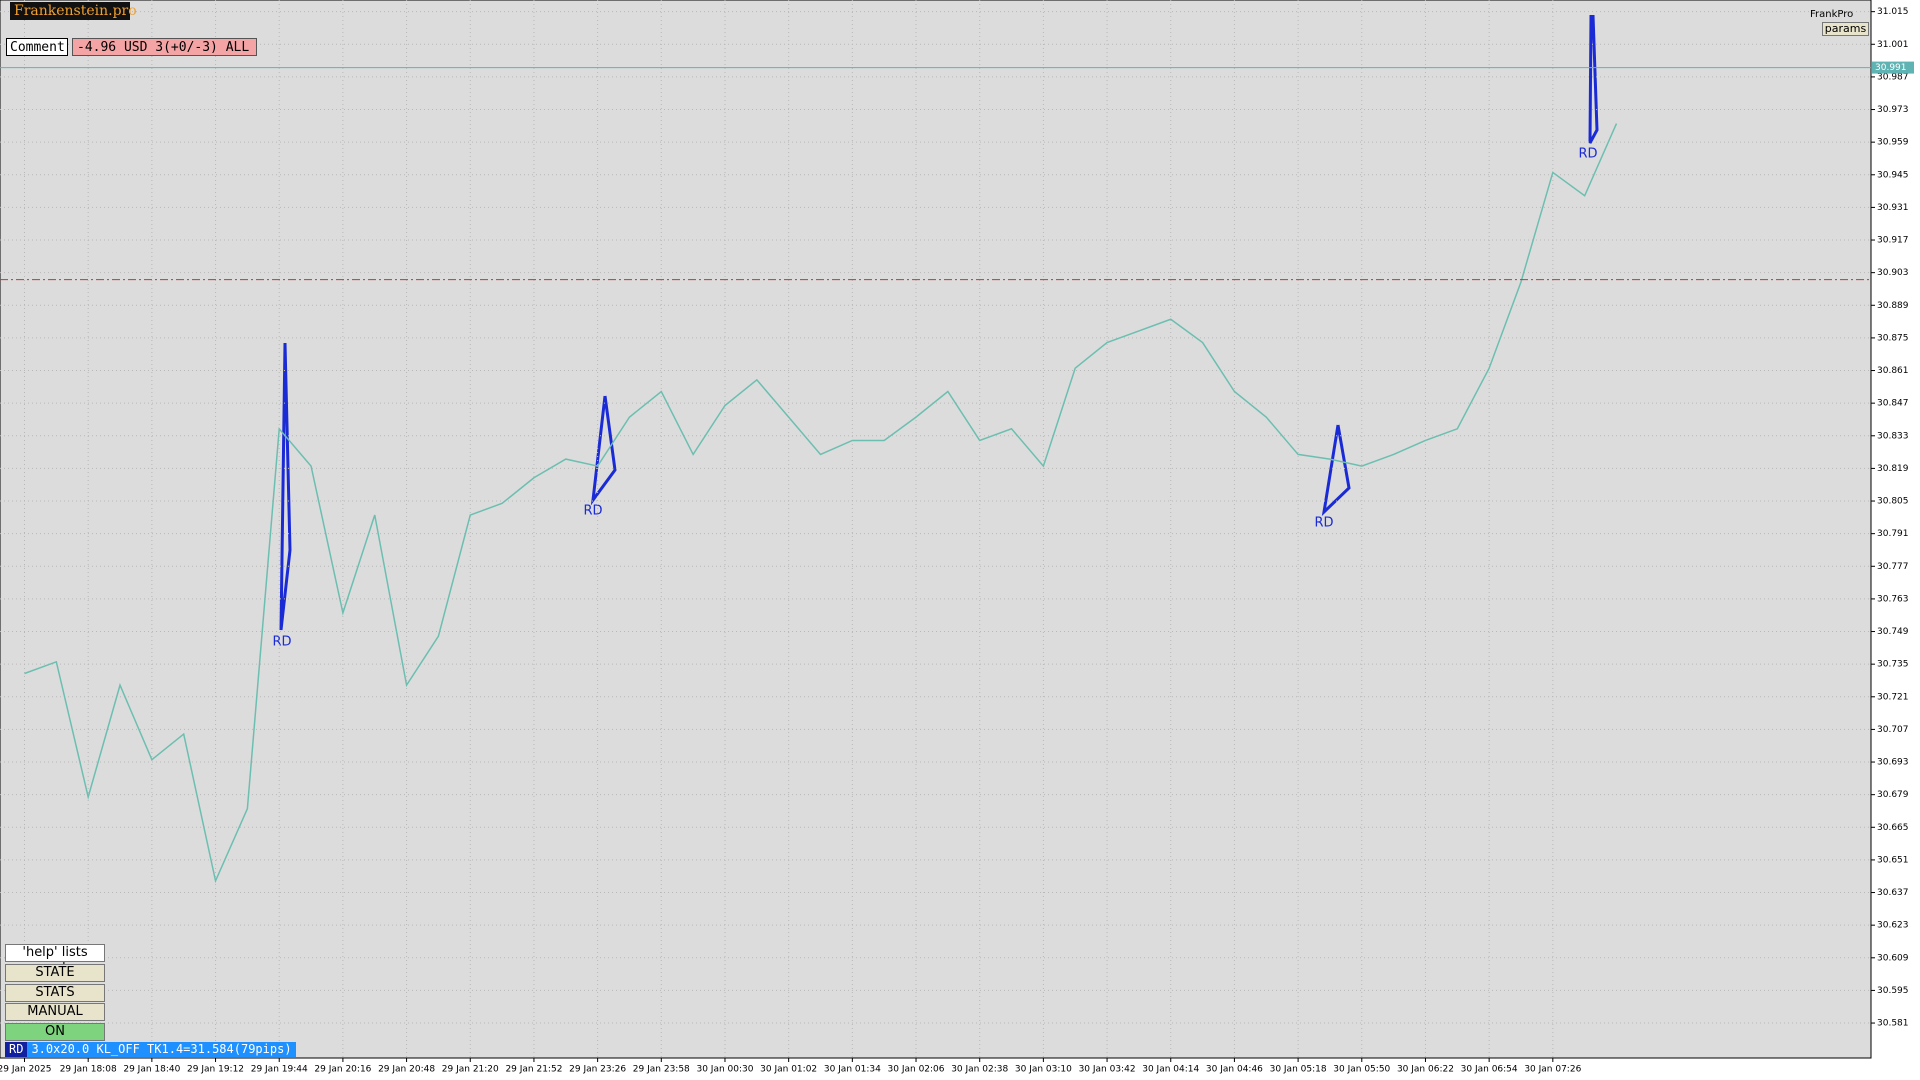 The image size is (1920, 1080). I want to click on x-tick-label: 30 Jan 02:06, so click(916, 1070).